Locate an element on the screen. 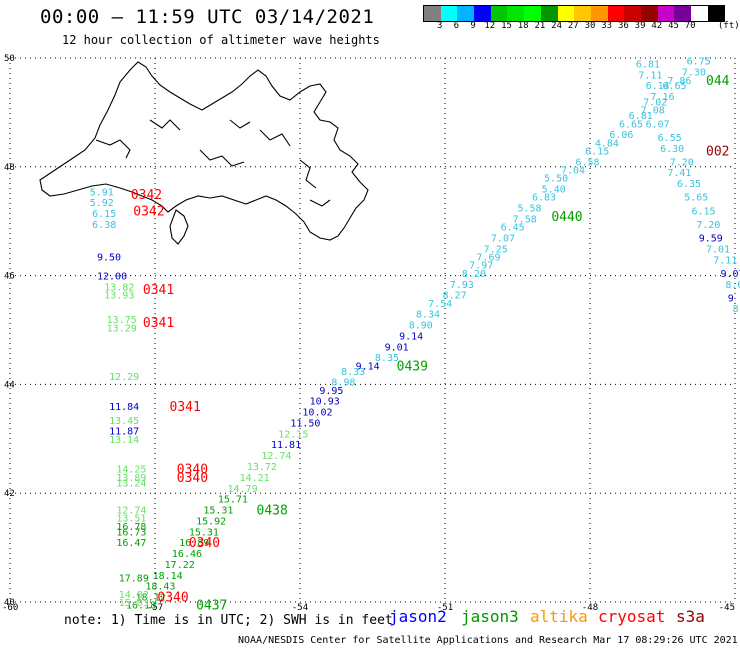 This screenshot has width=740, height=650. legend-s3a: s3a is located at coordinates (690, 616).